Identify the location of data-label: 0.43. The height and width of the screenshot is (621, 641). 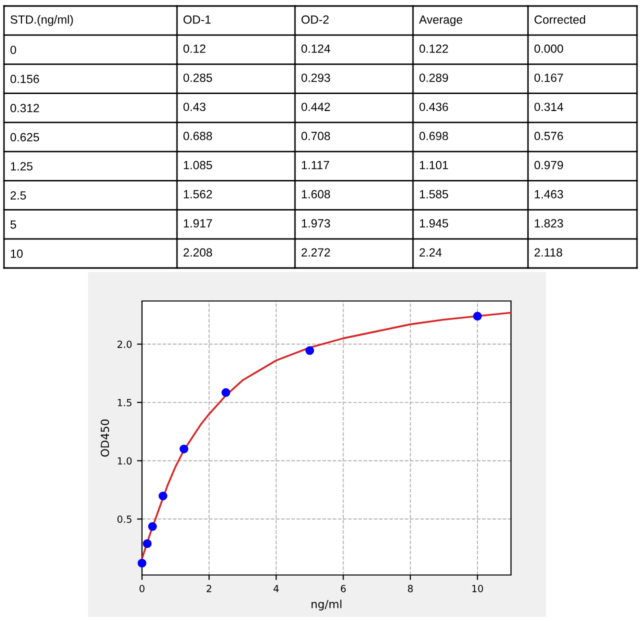
(194, 107).